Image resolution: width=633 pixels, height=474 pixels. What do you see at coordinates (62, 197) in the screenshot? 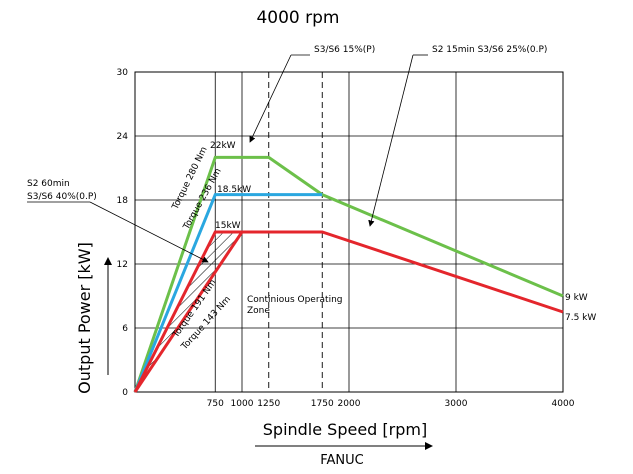
I see `callout-s3s6-40: S3/S6 40%(0.P)` at bounding box center [62, 197].